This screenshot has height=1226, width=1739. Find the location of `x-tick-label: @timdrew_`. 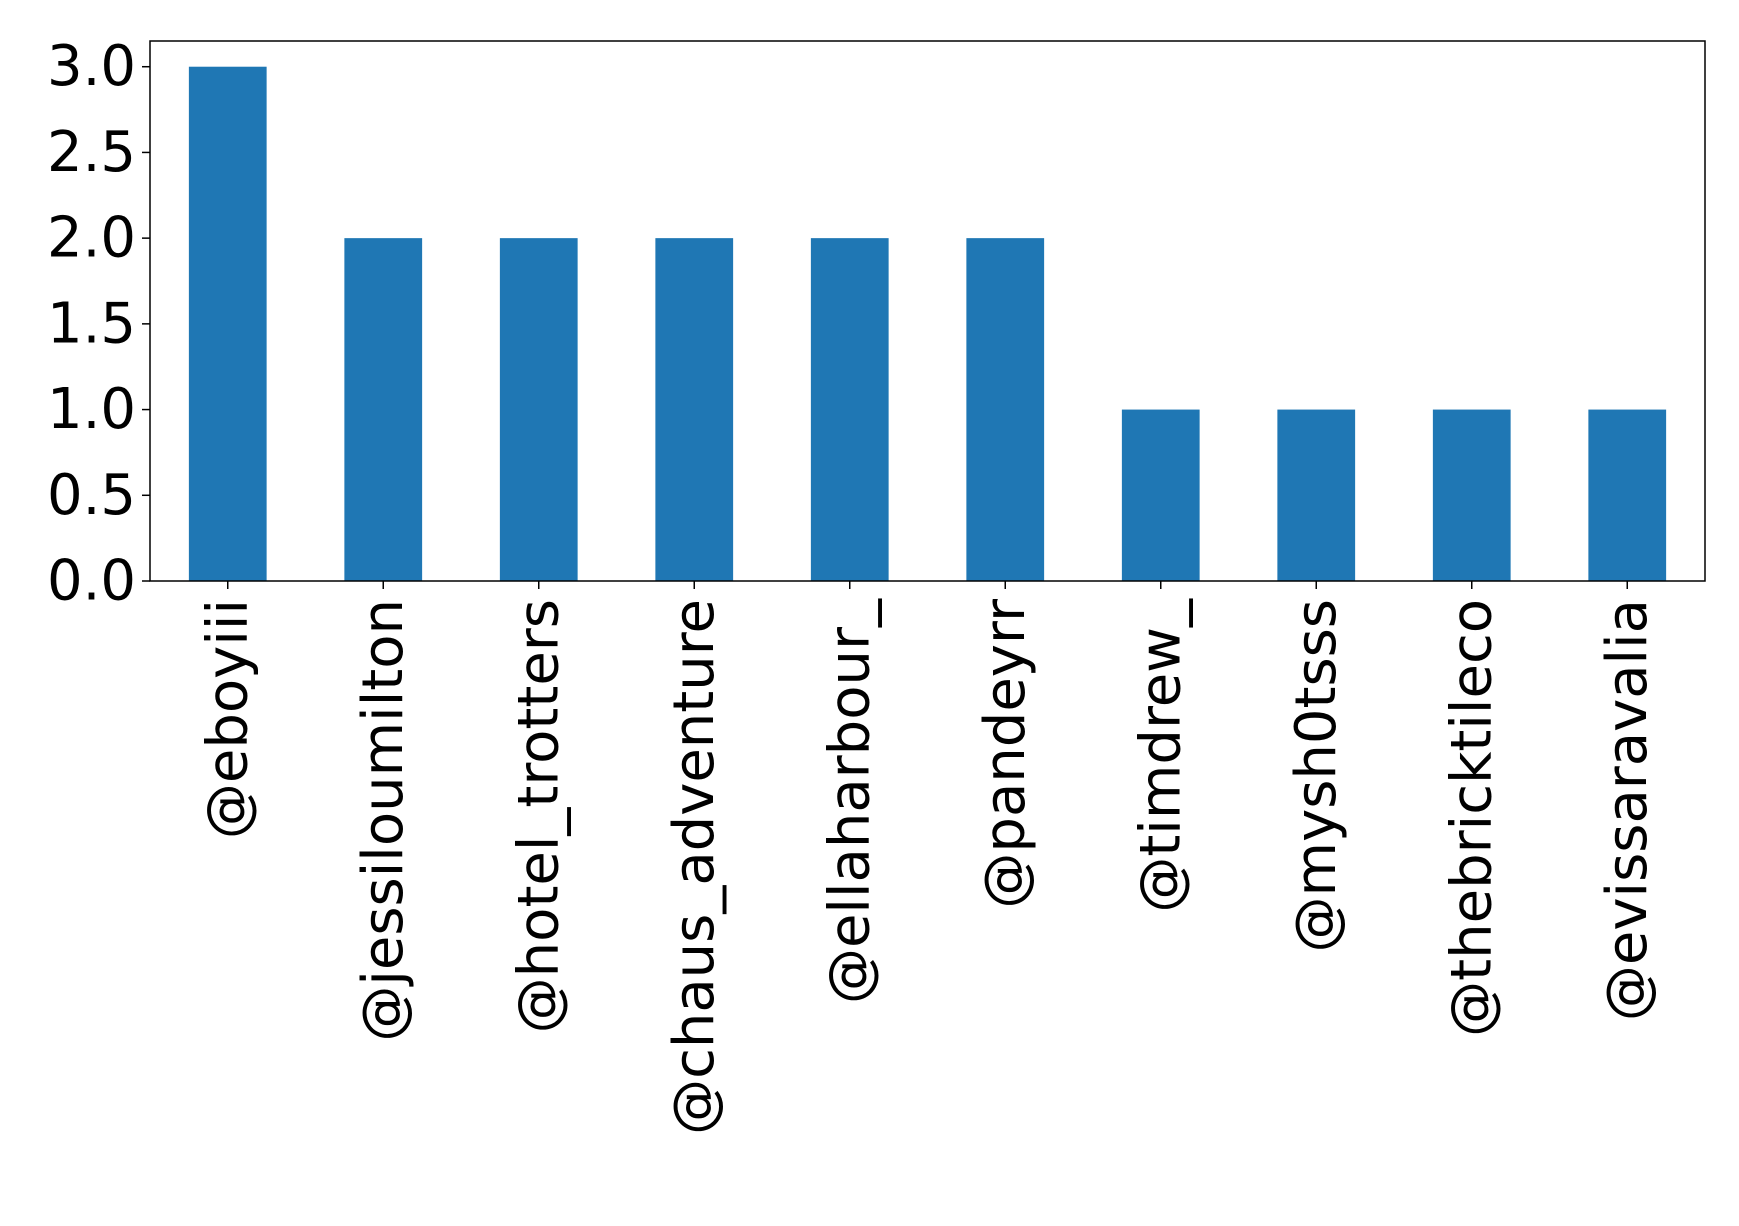

x-tick-label: @timdrew_ is located at coordinates (1160, 755).